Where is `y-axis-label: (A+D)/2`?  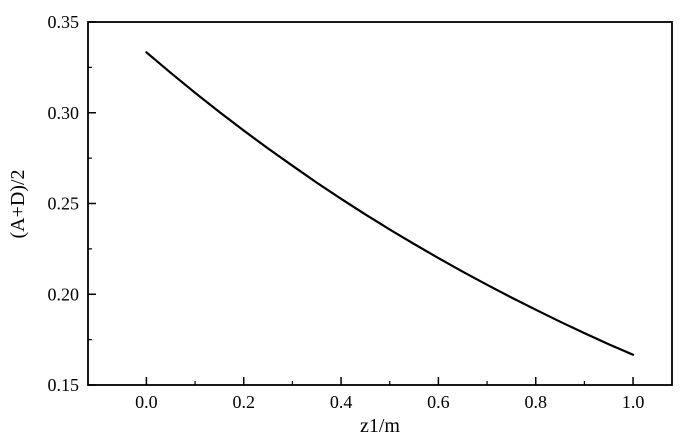 y-axis-label: (A+D)/2 is located at coordinates (18, 203).